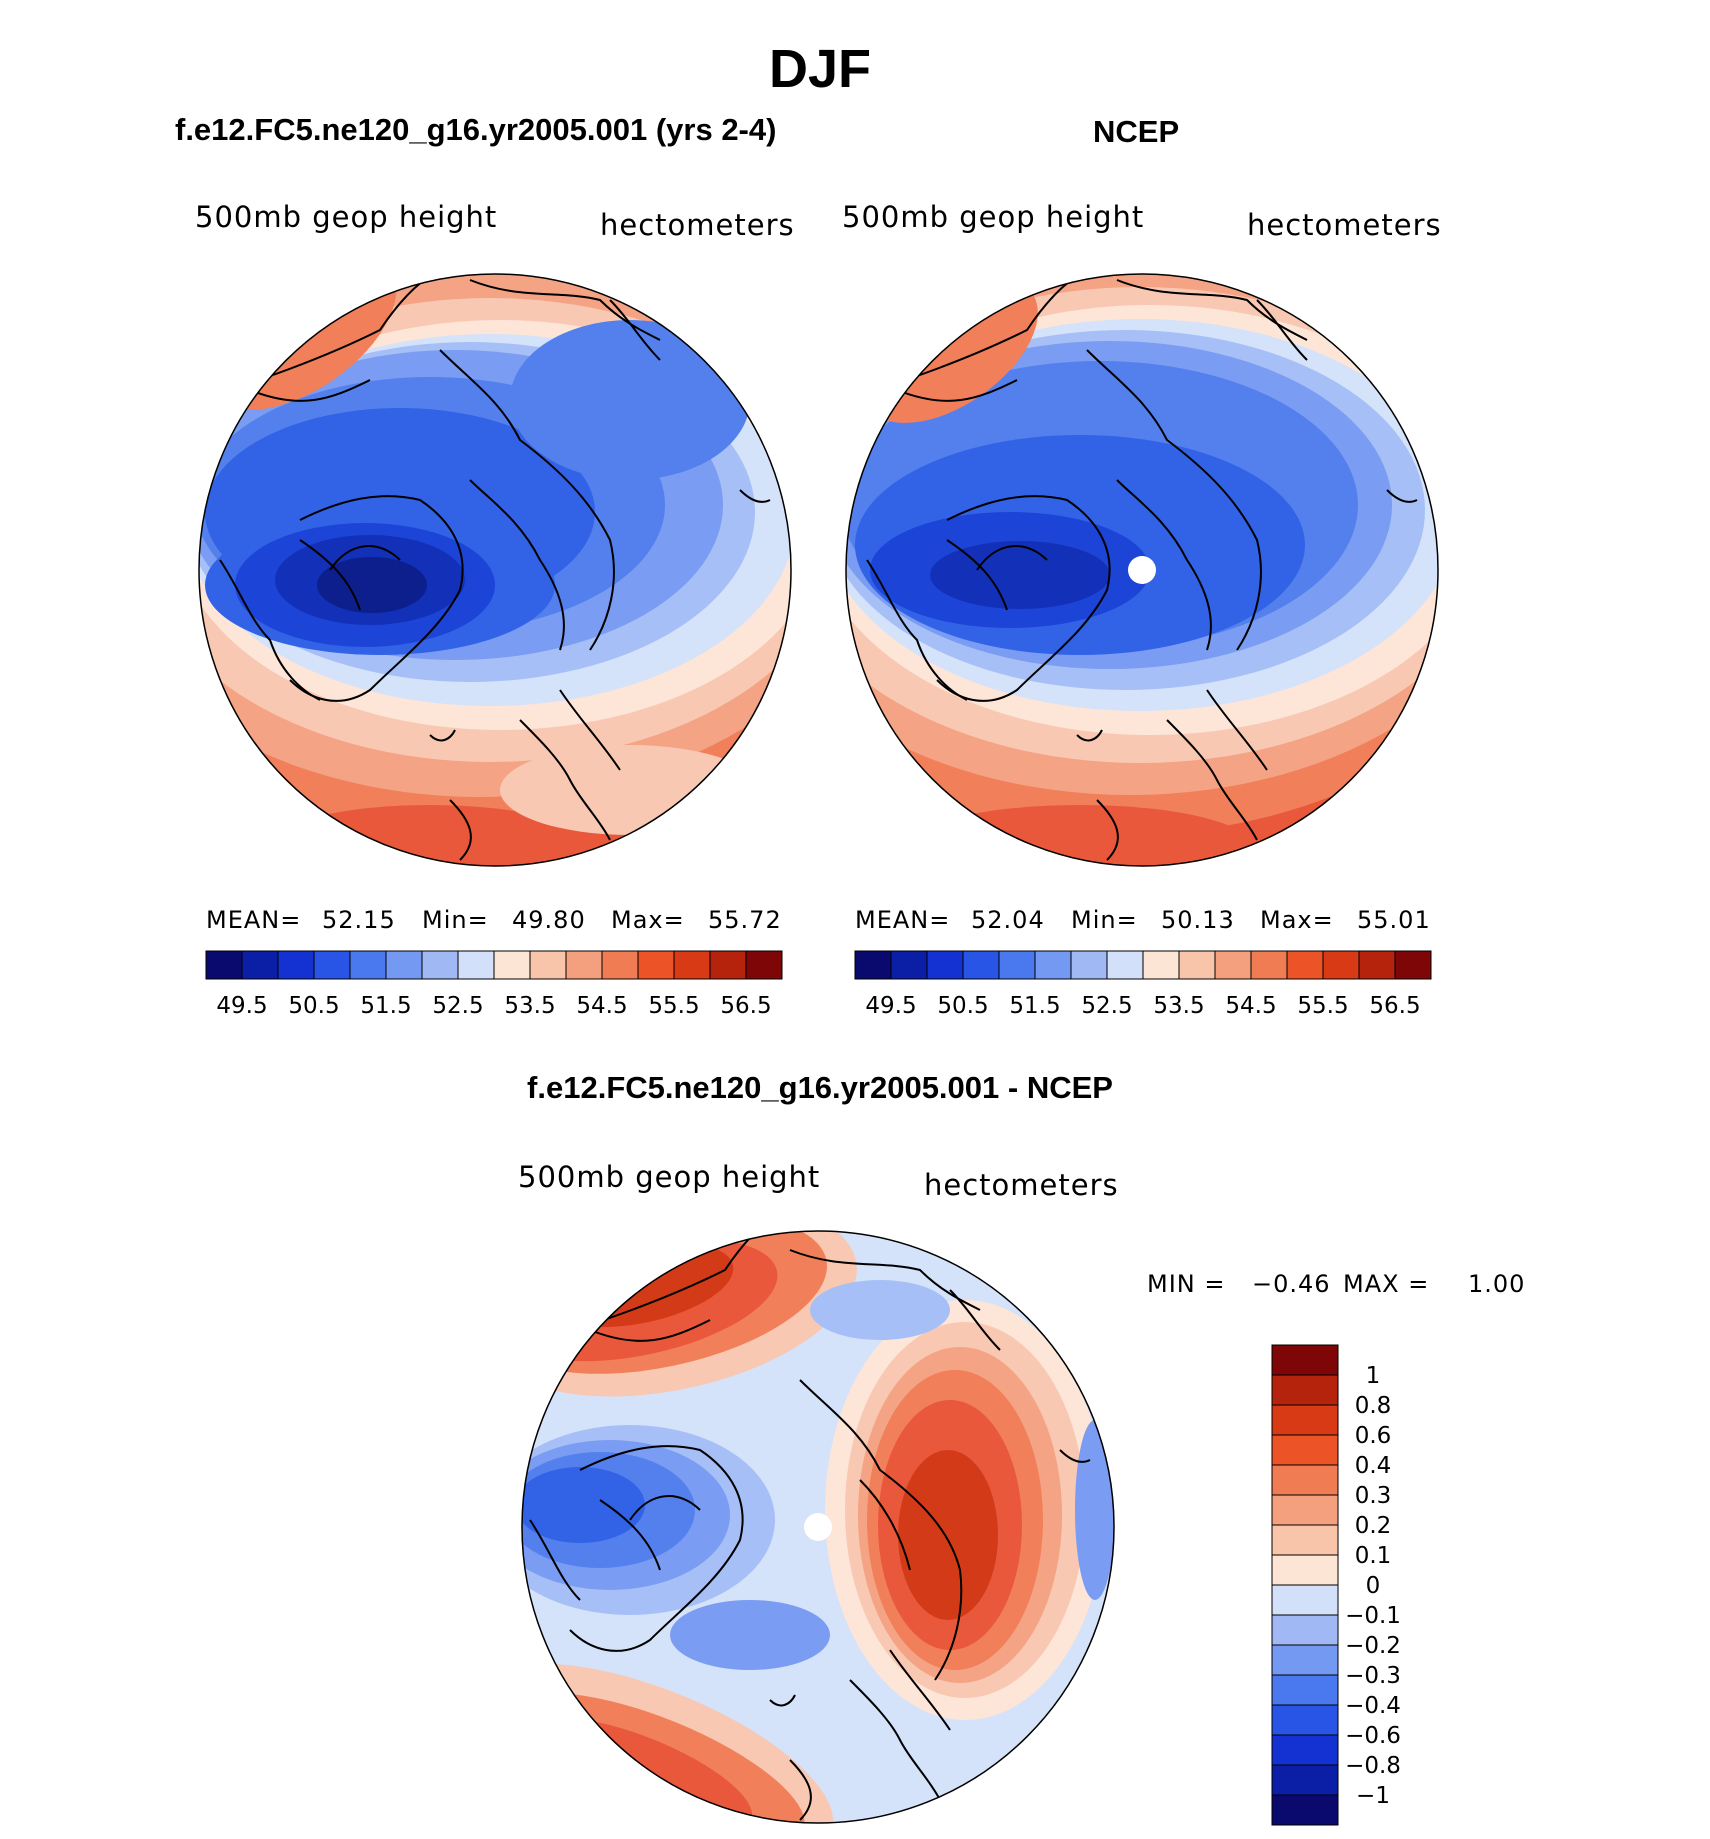 The width and height of the screenshot is (1710, 1839). I want to click on diff-contour-field, so click(818, 1527).